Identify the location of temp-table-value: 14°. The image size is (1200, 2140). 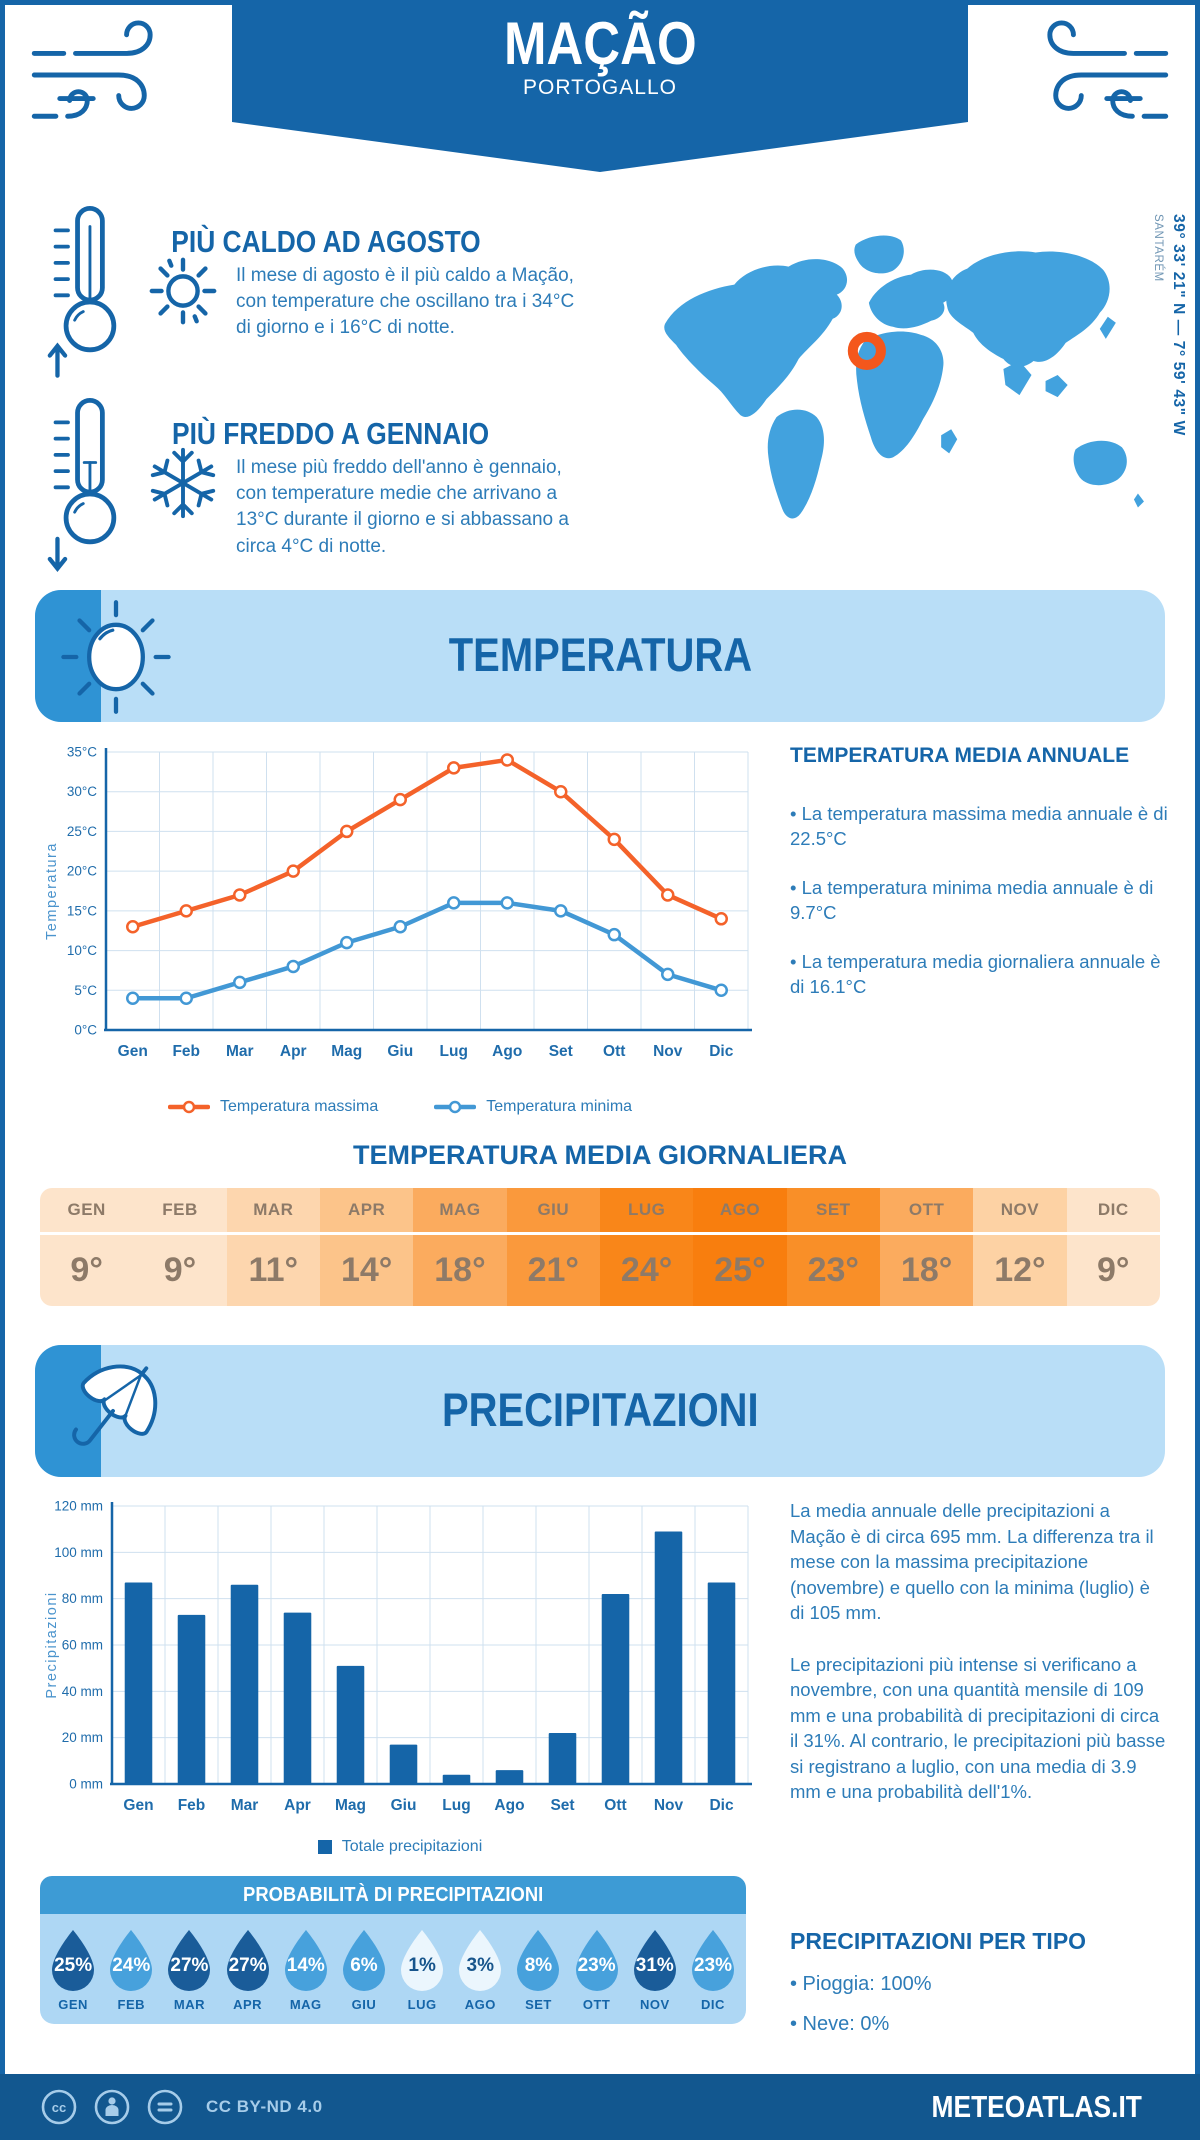
(366, 1270).